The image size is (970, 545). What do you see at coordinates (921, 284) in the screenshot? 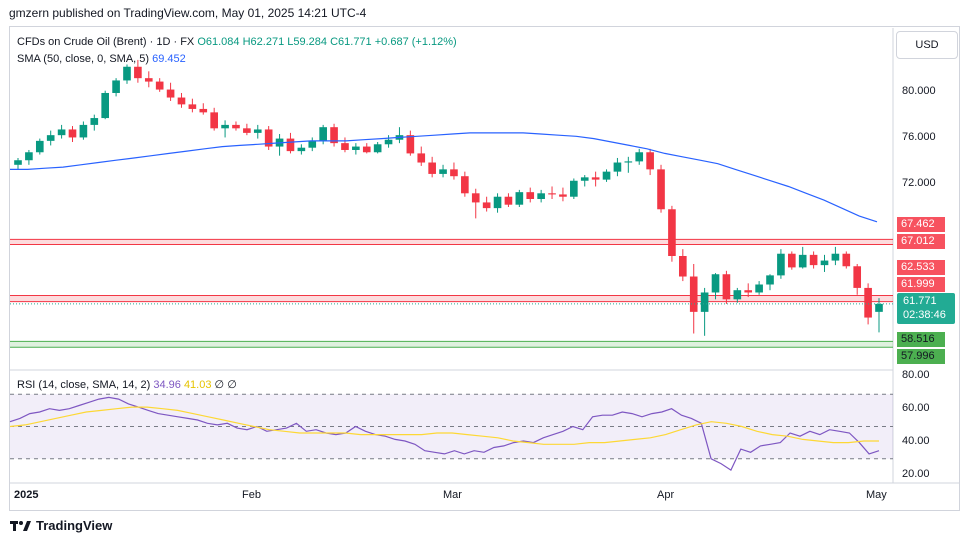
I see `zone2-bottom-tag: 61.999` at bounding box center [921, 284].